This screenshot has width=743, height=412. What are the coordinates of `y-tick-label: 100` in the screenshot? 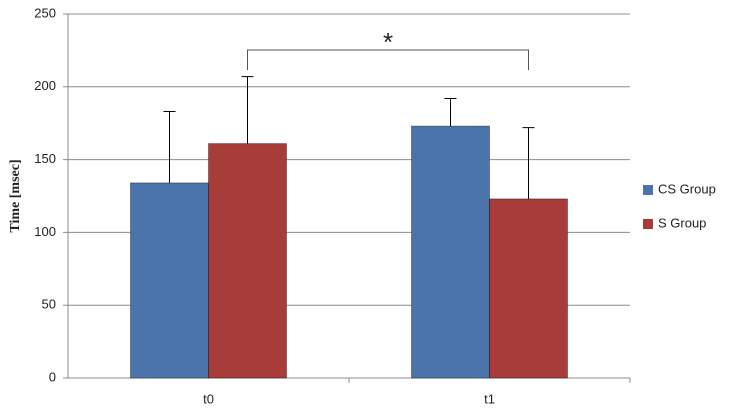 It's located at (45, 231).